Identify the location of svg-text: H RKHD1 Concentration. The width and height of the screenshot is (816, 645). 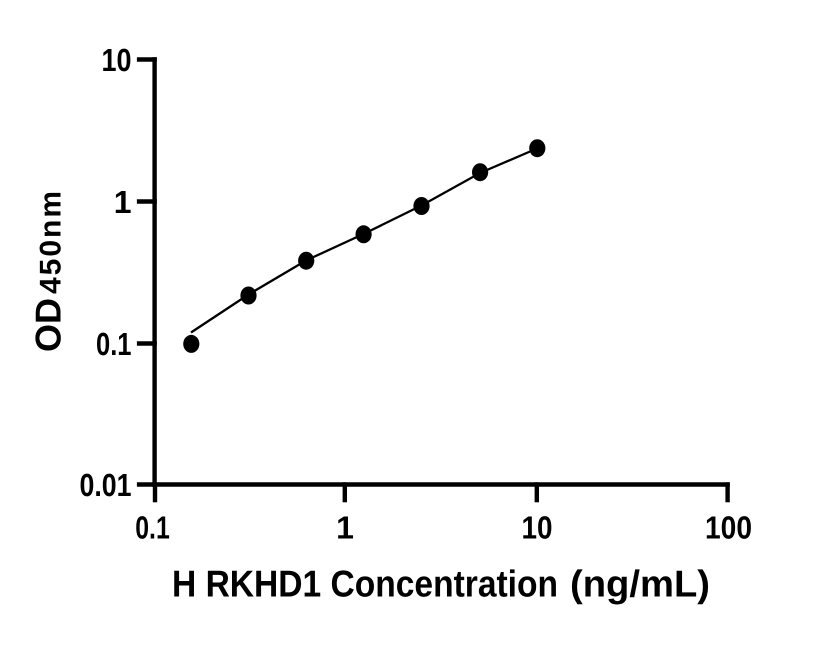
(365, 584).